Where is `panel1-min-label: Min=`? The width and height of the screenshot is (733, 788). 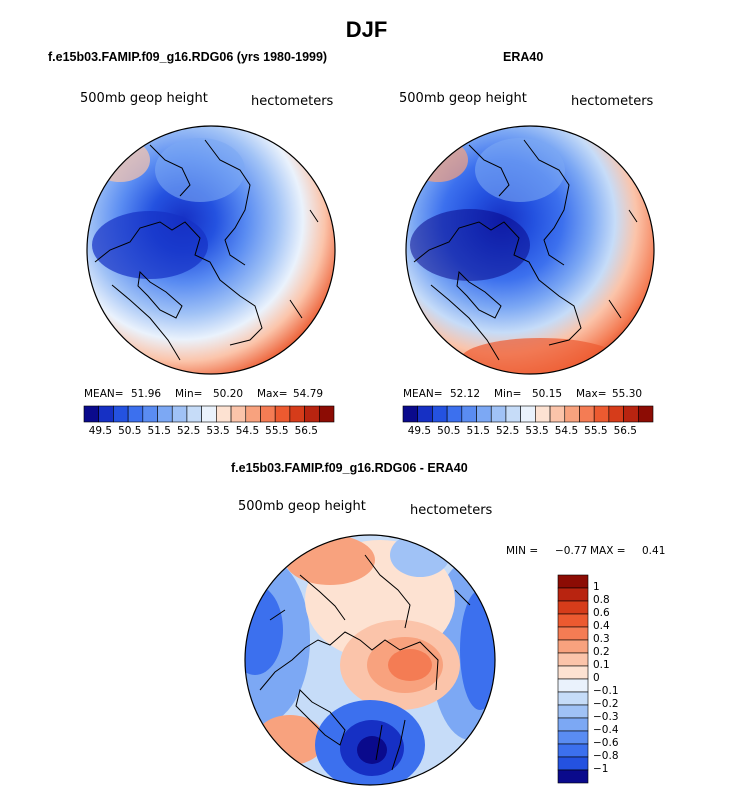 panel1-min-label: Min= is located at coordinates (189, 394).